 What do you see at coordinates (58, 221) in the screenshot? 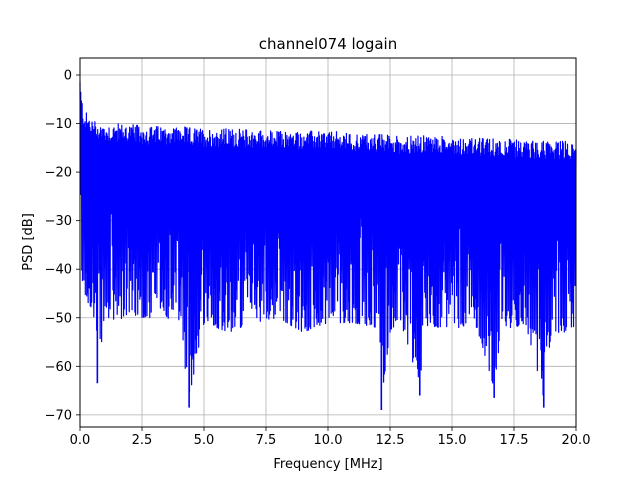
I see `y-tick-label: −30` at bounding box center [58, 221].